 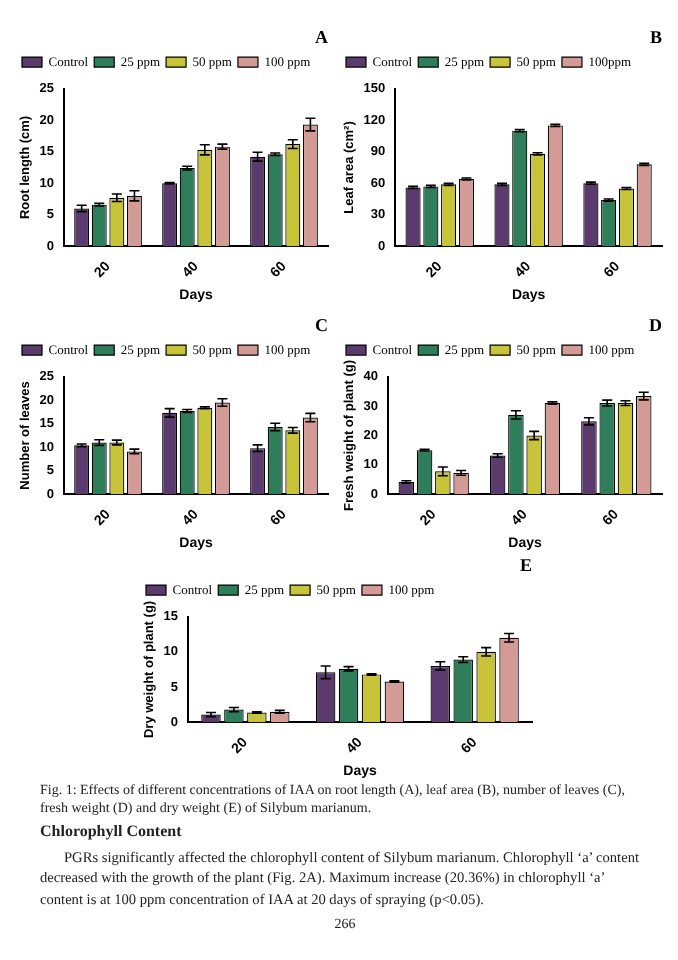 What do you see at coordinates (112, 833) in the screenshot?
I see `text: Chlorophyll Content` at bounding box center [112, 833].